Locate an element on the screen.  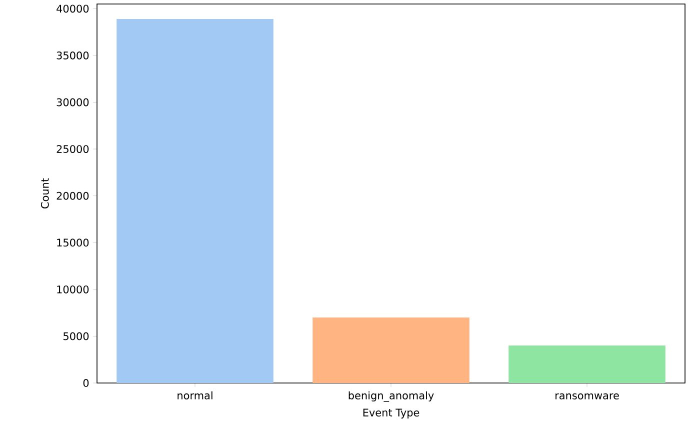
x-tick-label: benign_anomaly is located at coordinates (391, 396).